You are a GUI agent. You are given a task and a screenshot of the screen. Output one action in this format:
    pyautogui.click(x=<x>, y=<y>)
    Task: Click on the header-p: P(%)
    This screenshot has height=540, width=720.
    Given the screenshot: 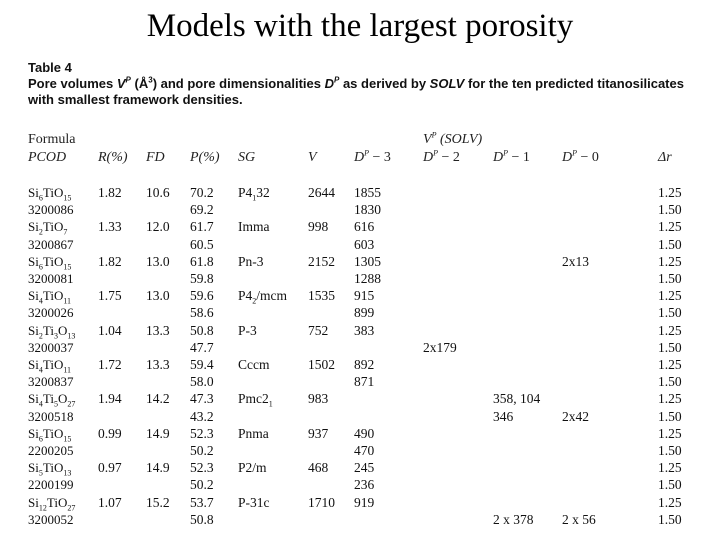 What is the action you would take?
    pyautogui.click(x=205, y=157)
    